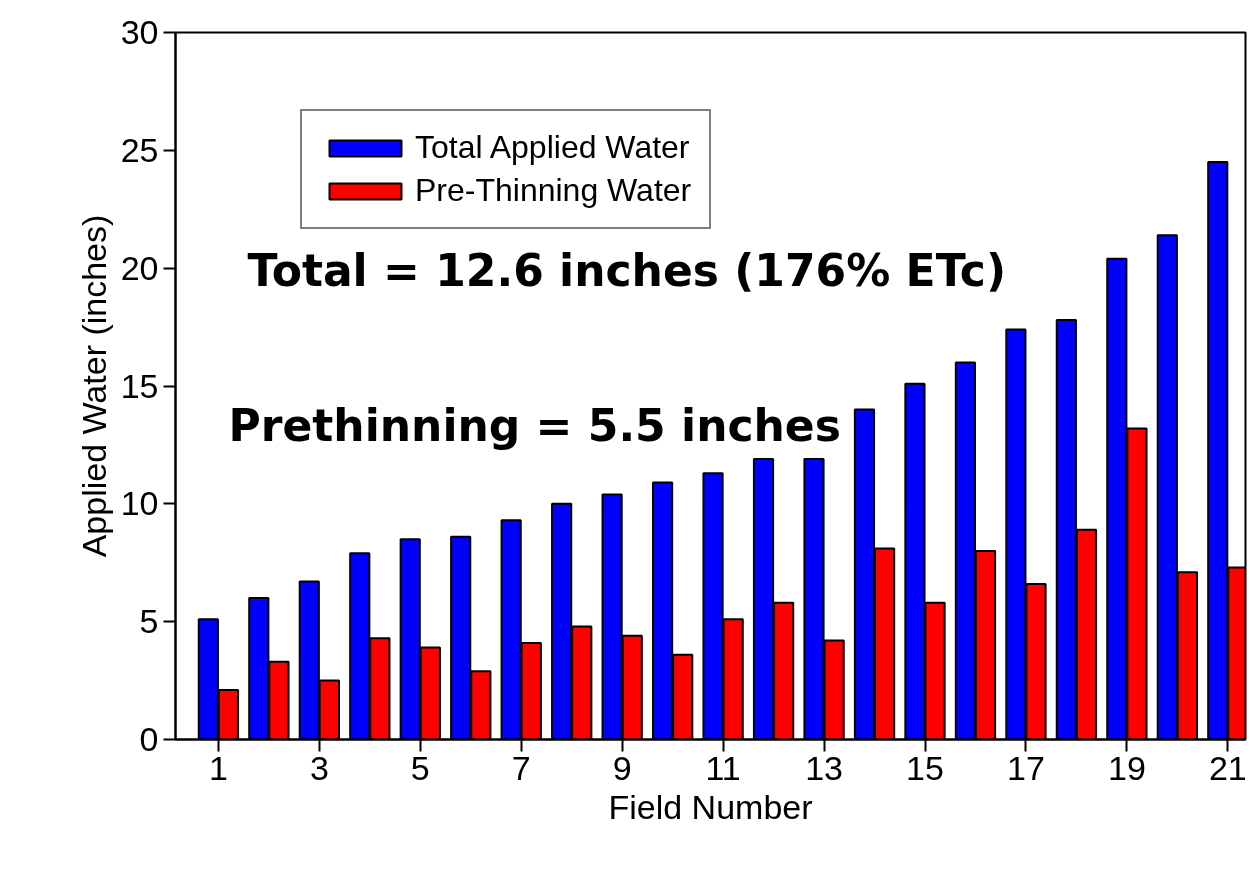 The height and width of the screenshot is (881, 1250). I want to click on legend-label: Pre-Thinning Water, so click(553, 190).